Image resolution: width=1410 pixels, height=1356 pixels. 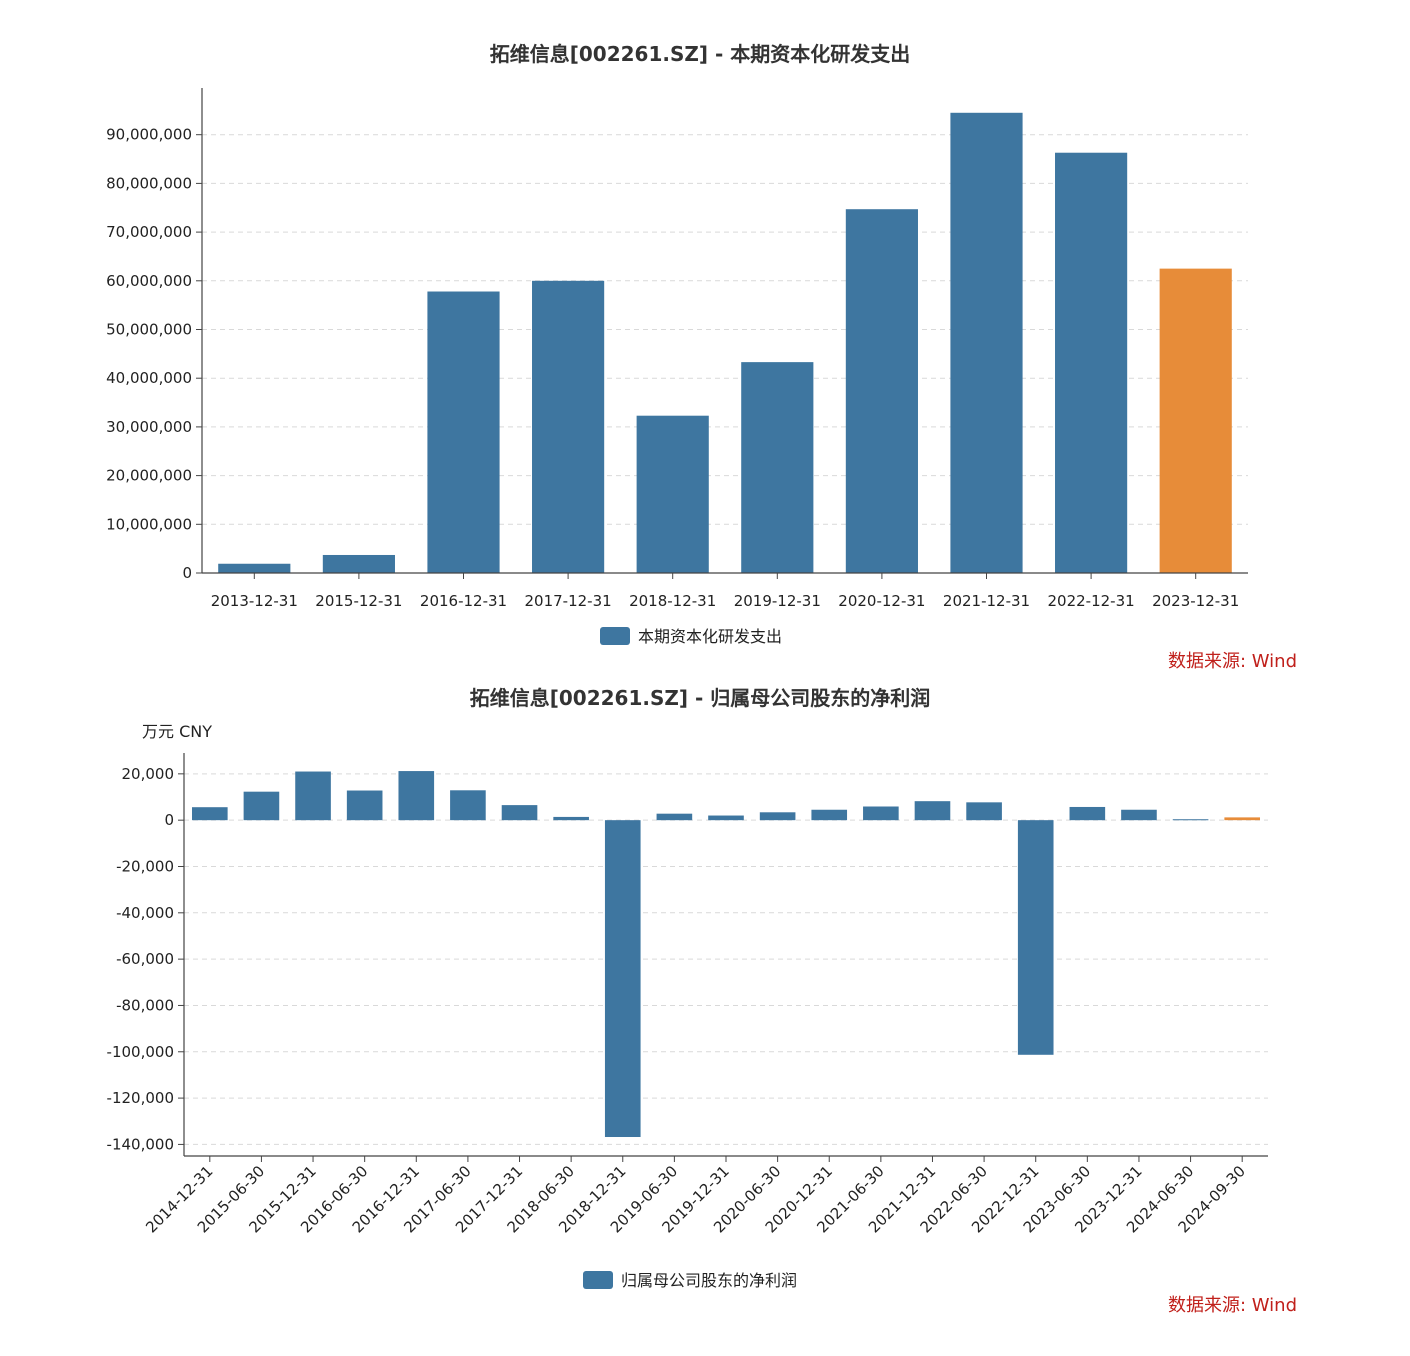 What do you see at coordinates (700, 54) in the screenshot?
I see `chart1-title: 拓维信息[002261.SZ] - 本期资本化研发支出` at bounding box center [700, 54].